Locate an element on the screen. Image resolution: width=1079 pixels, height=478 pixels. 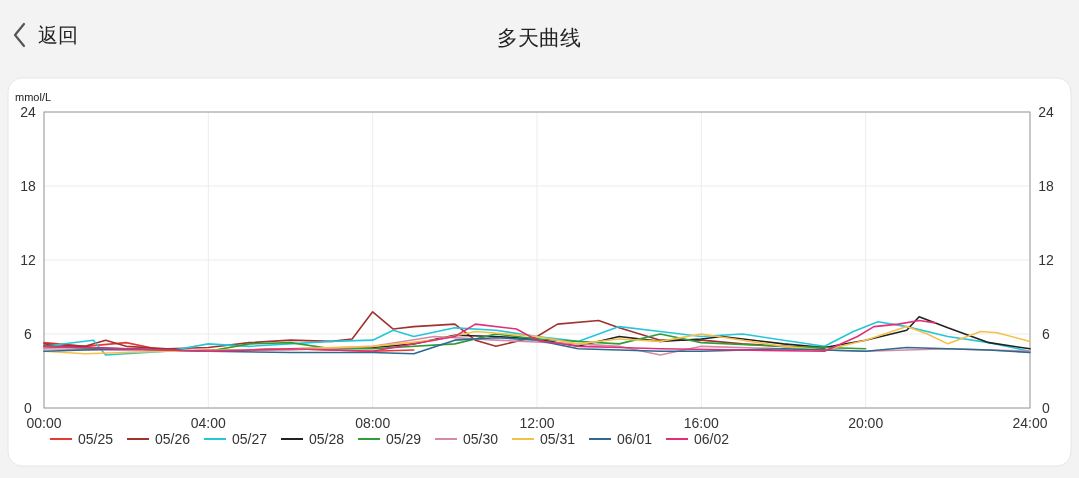
y2-tick-label: 6 is located at coordinates (1046, 334).